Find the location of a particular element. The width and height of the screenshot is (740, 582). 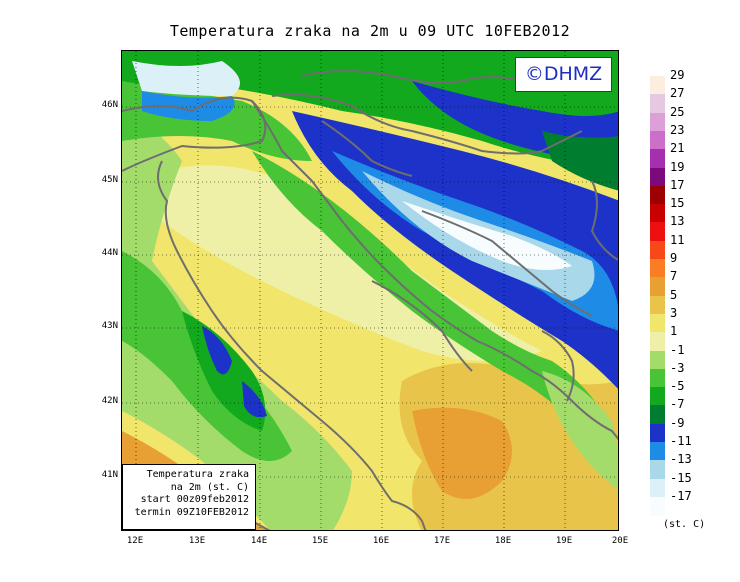

field-dinaric-white is located at coordinates (487, 235).